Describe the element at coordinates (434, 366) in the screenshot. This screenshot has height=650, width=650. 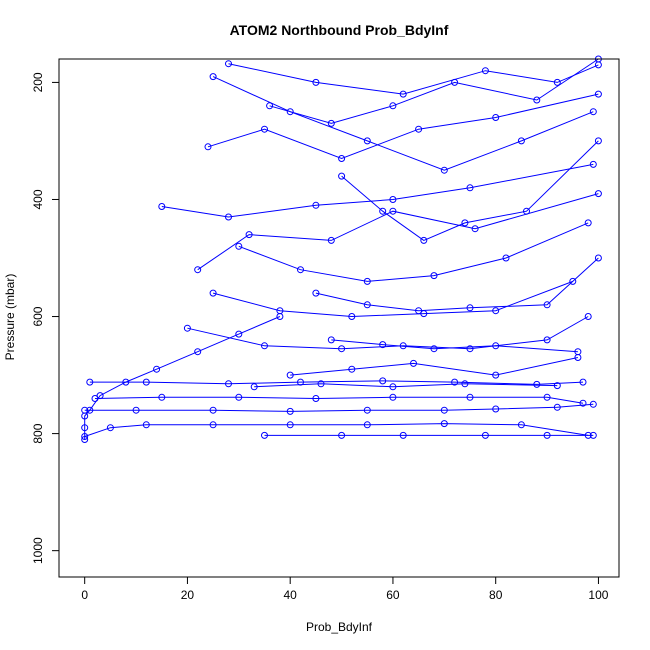
I see `series-15-line` at that location.